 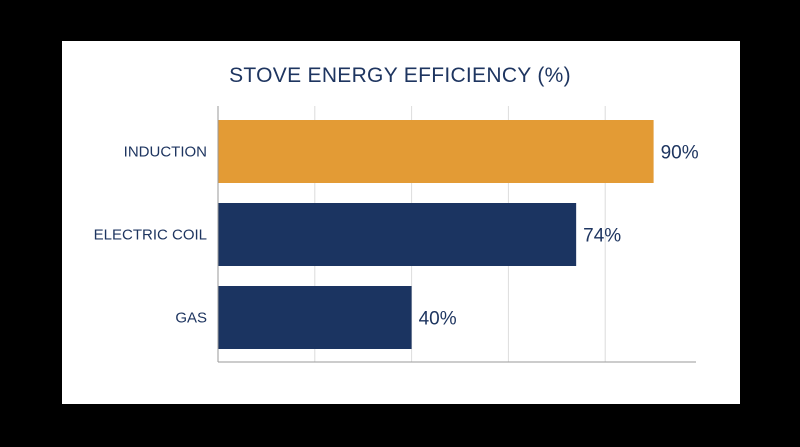 What do you see at coordinates (680, 153) in the screenshot?
I see `value-label: 90%` at bounding box center [680, 153].